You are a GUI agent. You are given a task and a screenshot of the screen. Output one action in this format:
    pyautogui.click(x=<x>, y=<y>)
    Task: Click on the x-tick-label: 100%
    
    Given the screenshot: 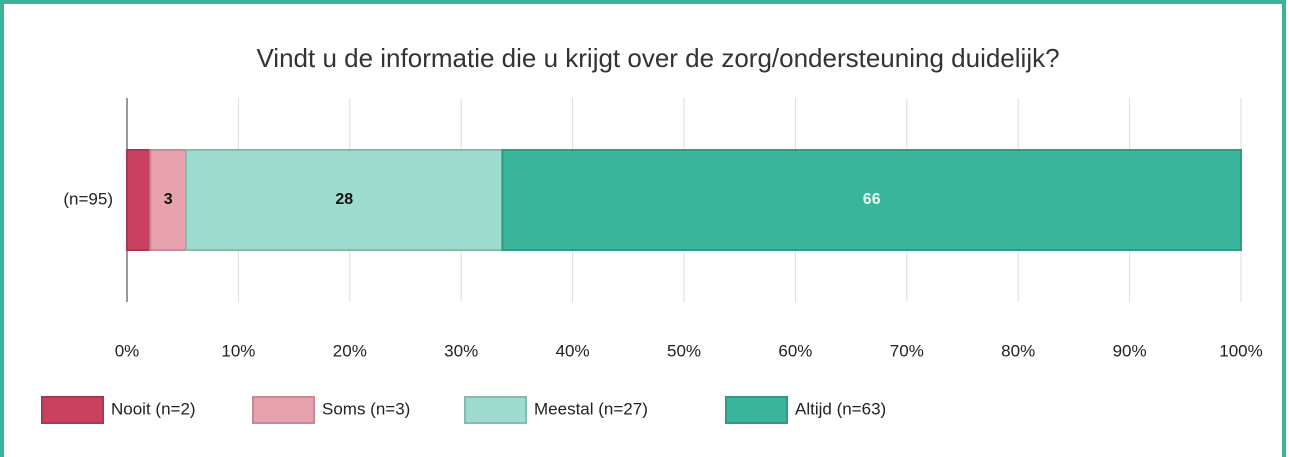 What is the action you would take?
    pyautogui.click(x=1240, y=350)
    